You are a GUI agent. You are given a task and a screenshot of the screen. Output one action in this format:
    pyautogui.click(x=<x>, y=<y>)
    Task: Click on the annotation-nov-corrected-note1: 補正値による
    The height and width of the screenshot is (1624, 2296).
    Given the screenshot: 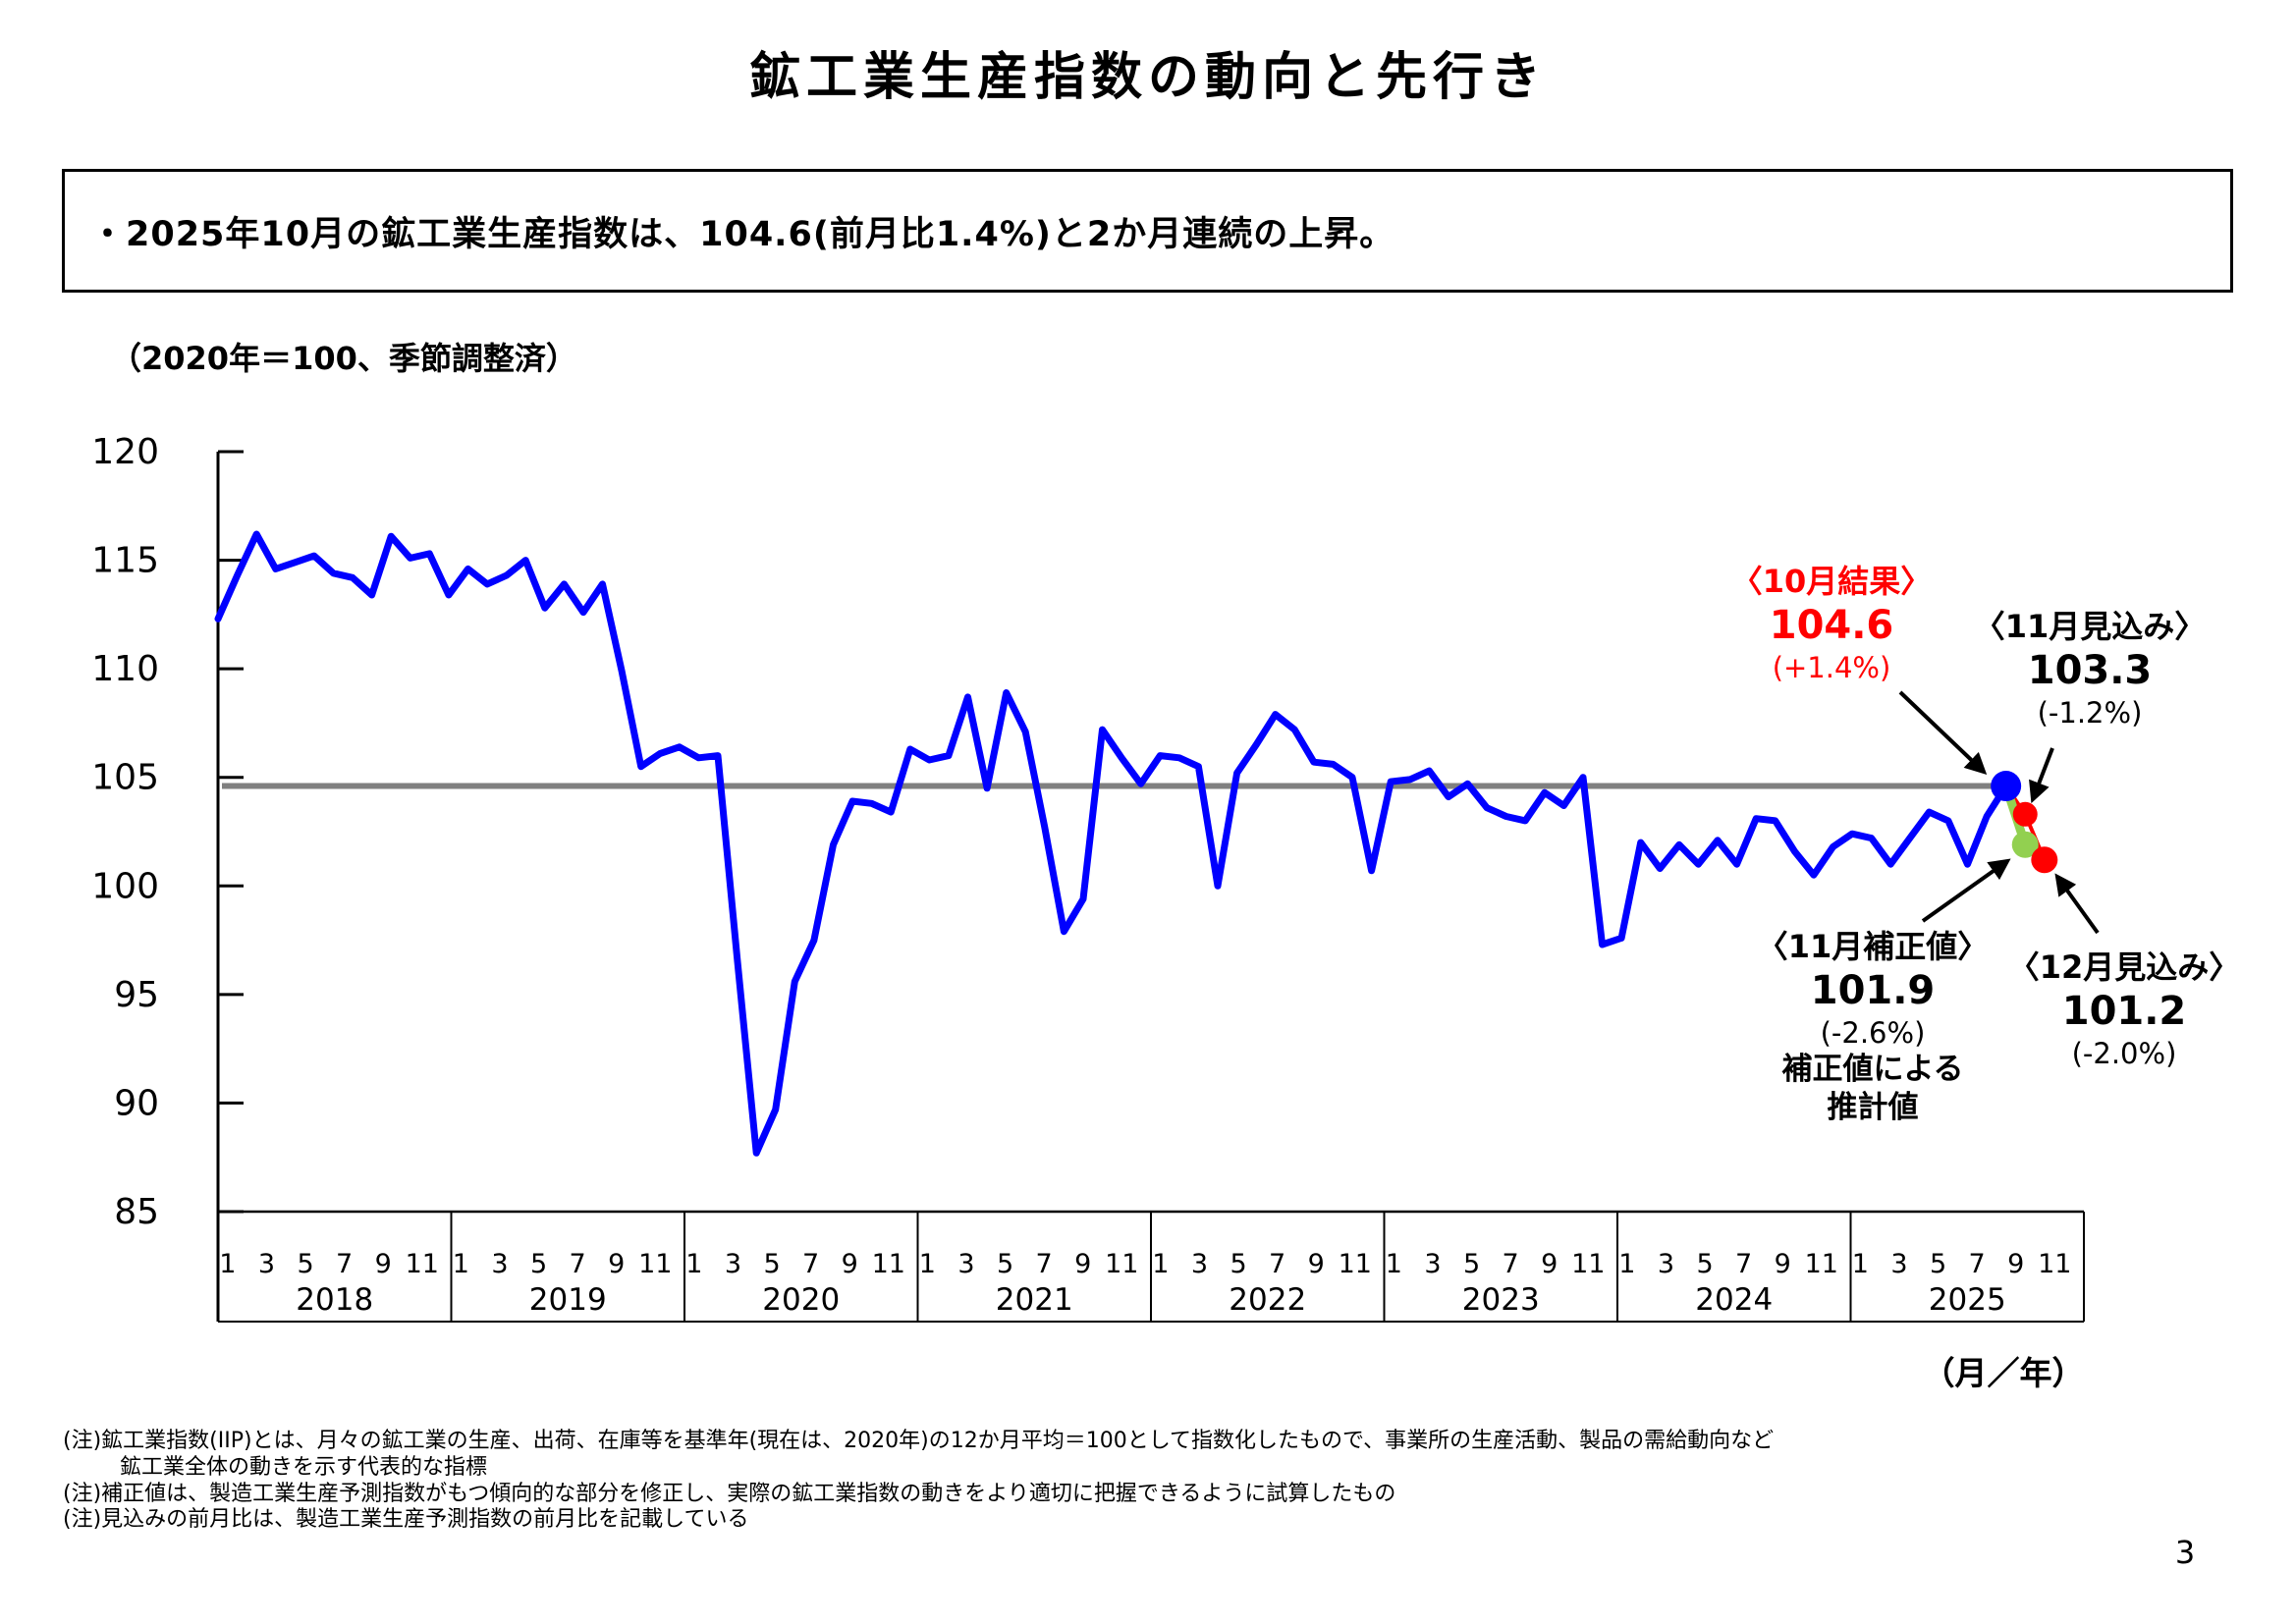 What is the action you would take?
    pyautogui.click(x=1872, y=1070)
    